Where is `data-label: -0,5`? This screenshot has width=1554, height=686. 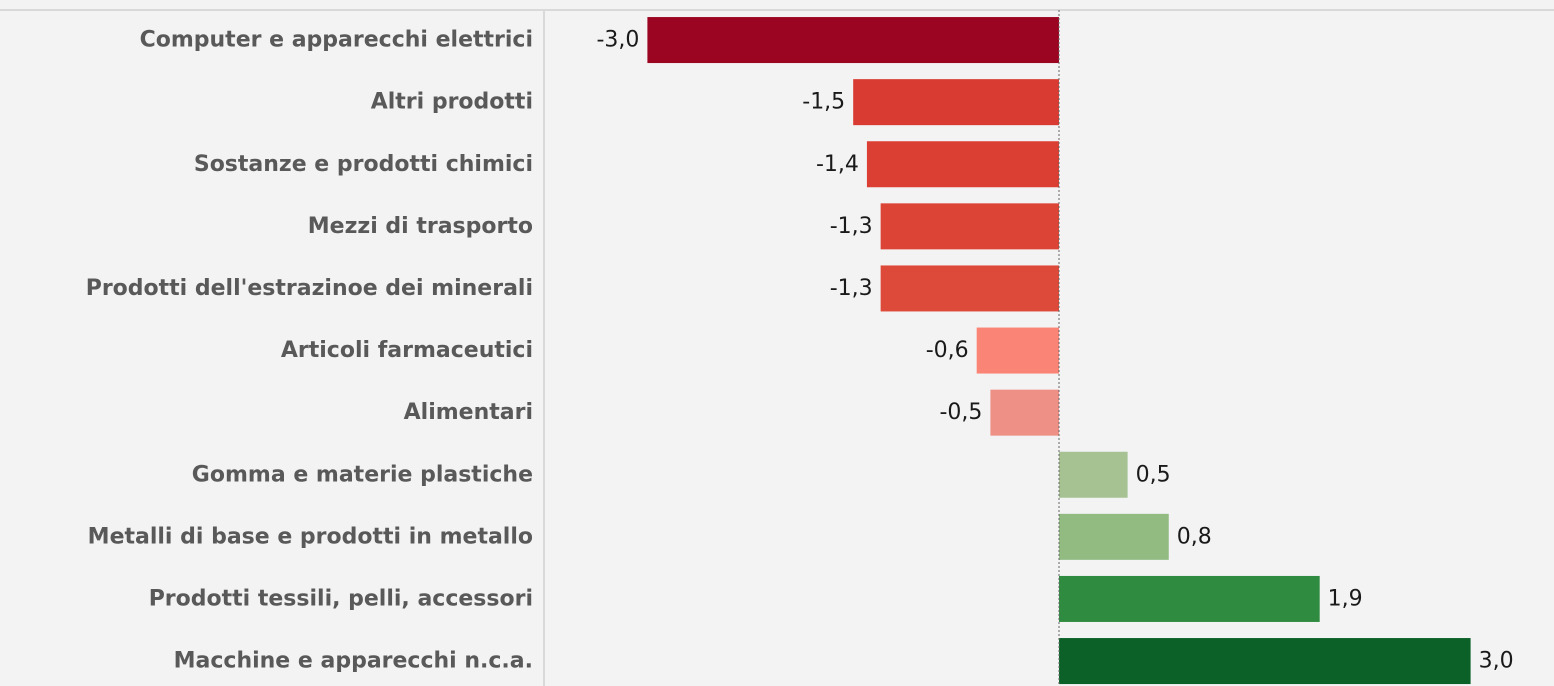 data-label: -0,5 is located at coordinates (960, 412).